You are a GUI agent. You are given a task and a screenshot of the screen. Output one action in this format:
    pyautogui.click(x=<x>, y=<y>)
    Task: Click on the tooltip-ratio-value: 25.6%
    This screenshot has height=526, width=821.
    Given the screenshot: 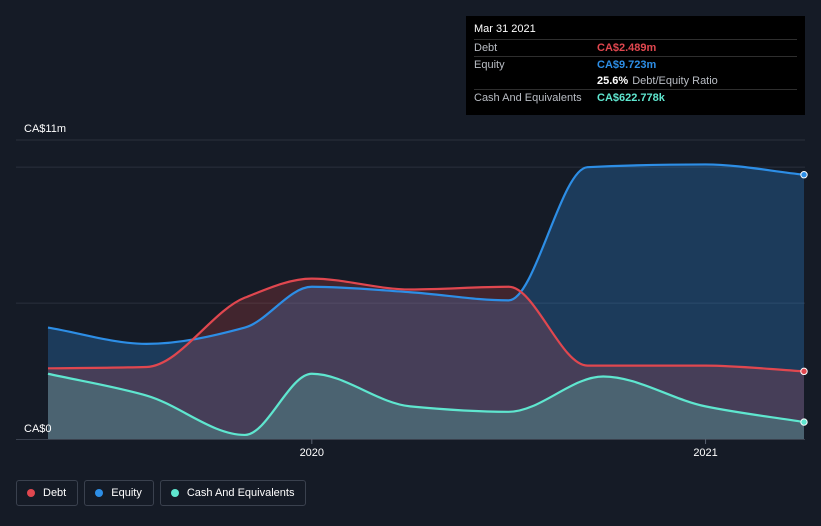 What is the action you would take?
    pyautogui.click(x=613, y=81)
    